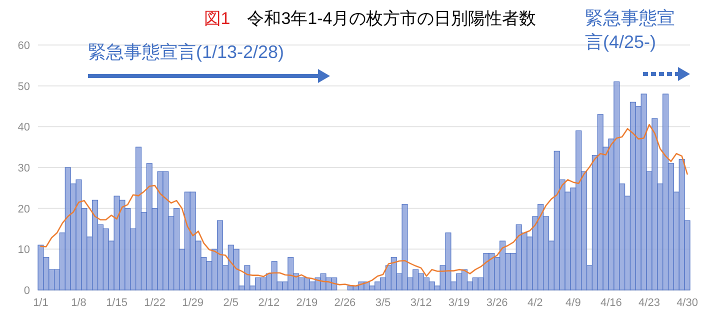 Image resolution: width=707 pixels, height=324 pixels. Describe the element at coordinates (24, 86) in the screenshot. I see `y-tick-label: 50` at that location.